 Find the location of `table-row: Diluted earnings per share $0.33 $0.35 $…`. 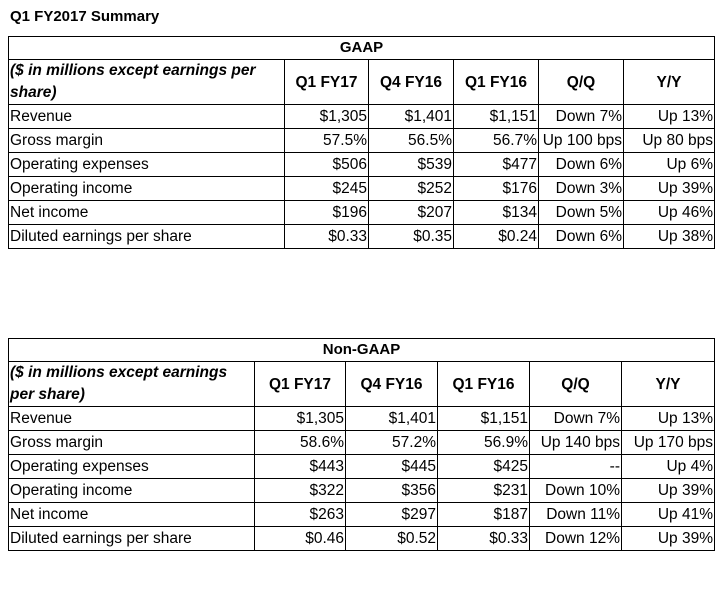

table-row: Diluted earnings per share $0.33 $0.35 $… is located at coordinates (361, 236).